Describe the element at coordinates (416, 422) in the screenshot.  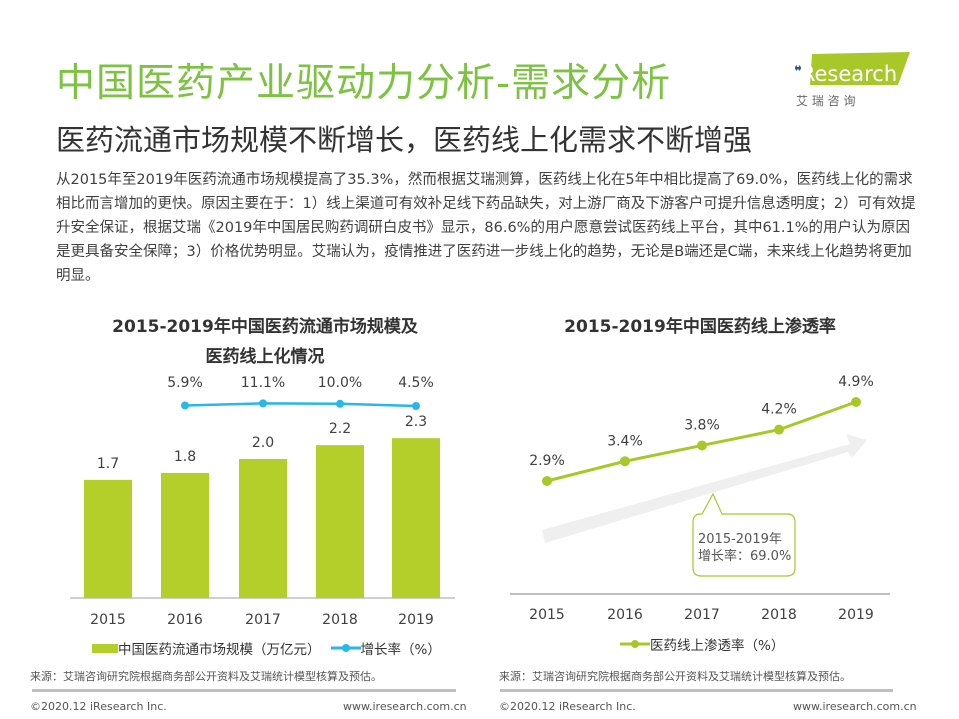
I see `bar-label: 2.3` at that location.